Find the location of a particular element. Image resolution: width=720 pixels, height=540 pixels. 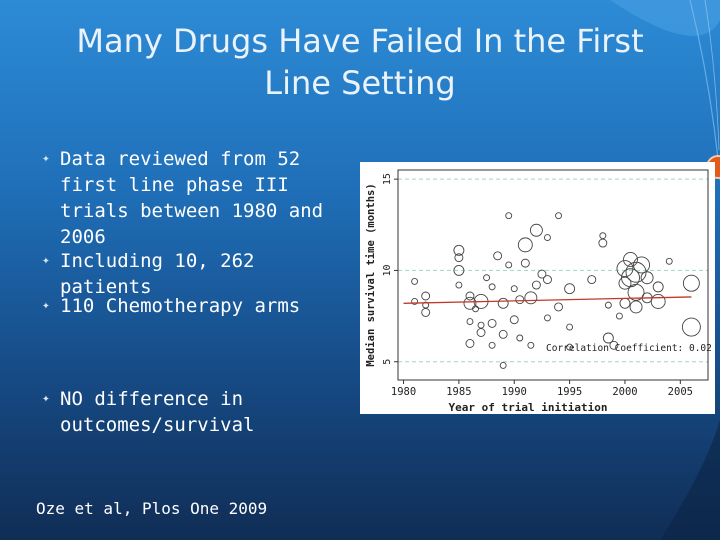

chart-grid is located at coordinates (553, 270).